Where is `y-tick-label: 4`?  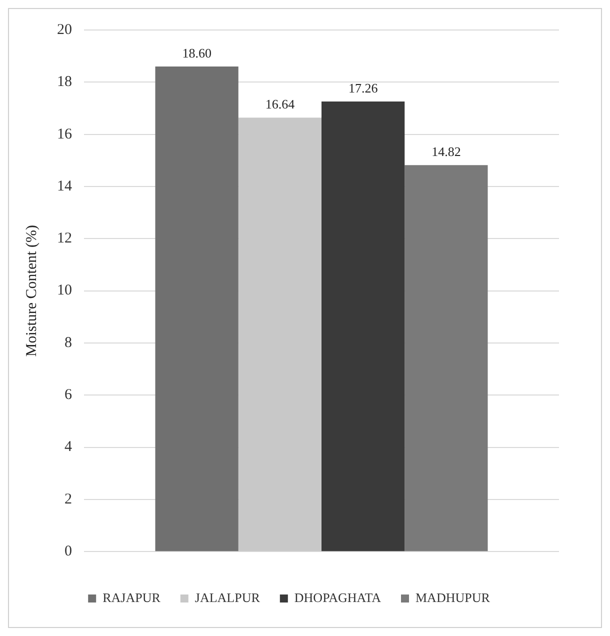 y-tick-label: 4 is located at coordinates (68, 447).